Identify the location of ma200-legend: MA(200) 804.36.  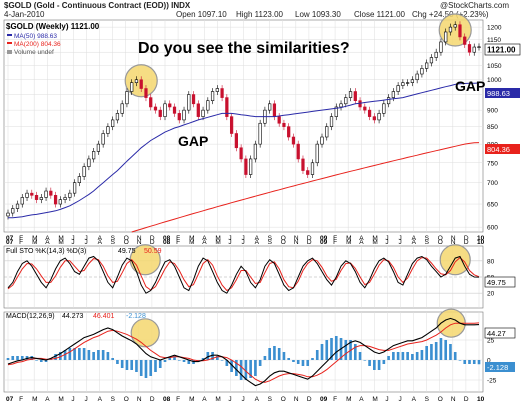
(37, 44).